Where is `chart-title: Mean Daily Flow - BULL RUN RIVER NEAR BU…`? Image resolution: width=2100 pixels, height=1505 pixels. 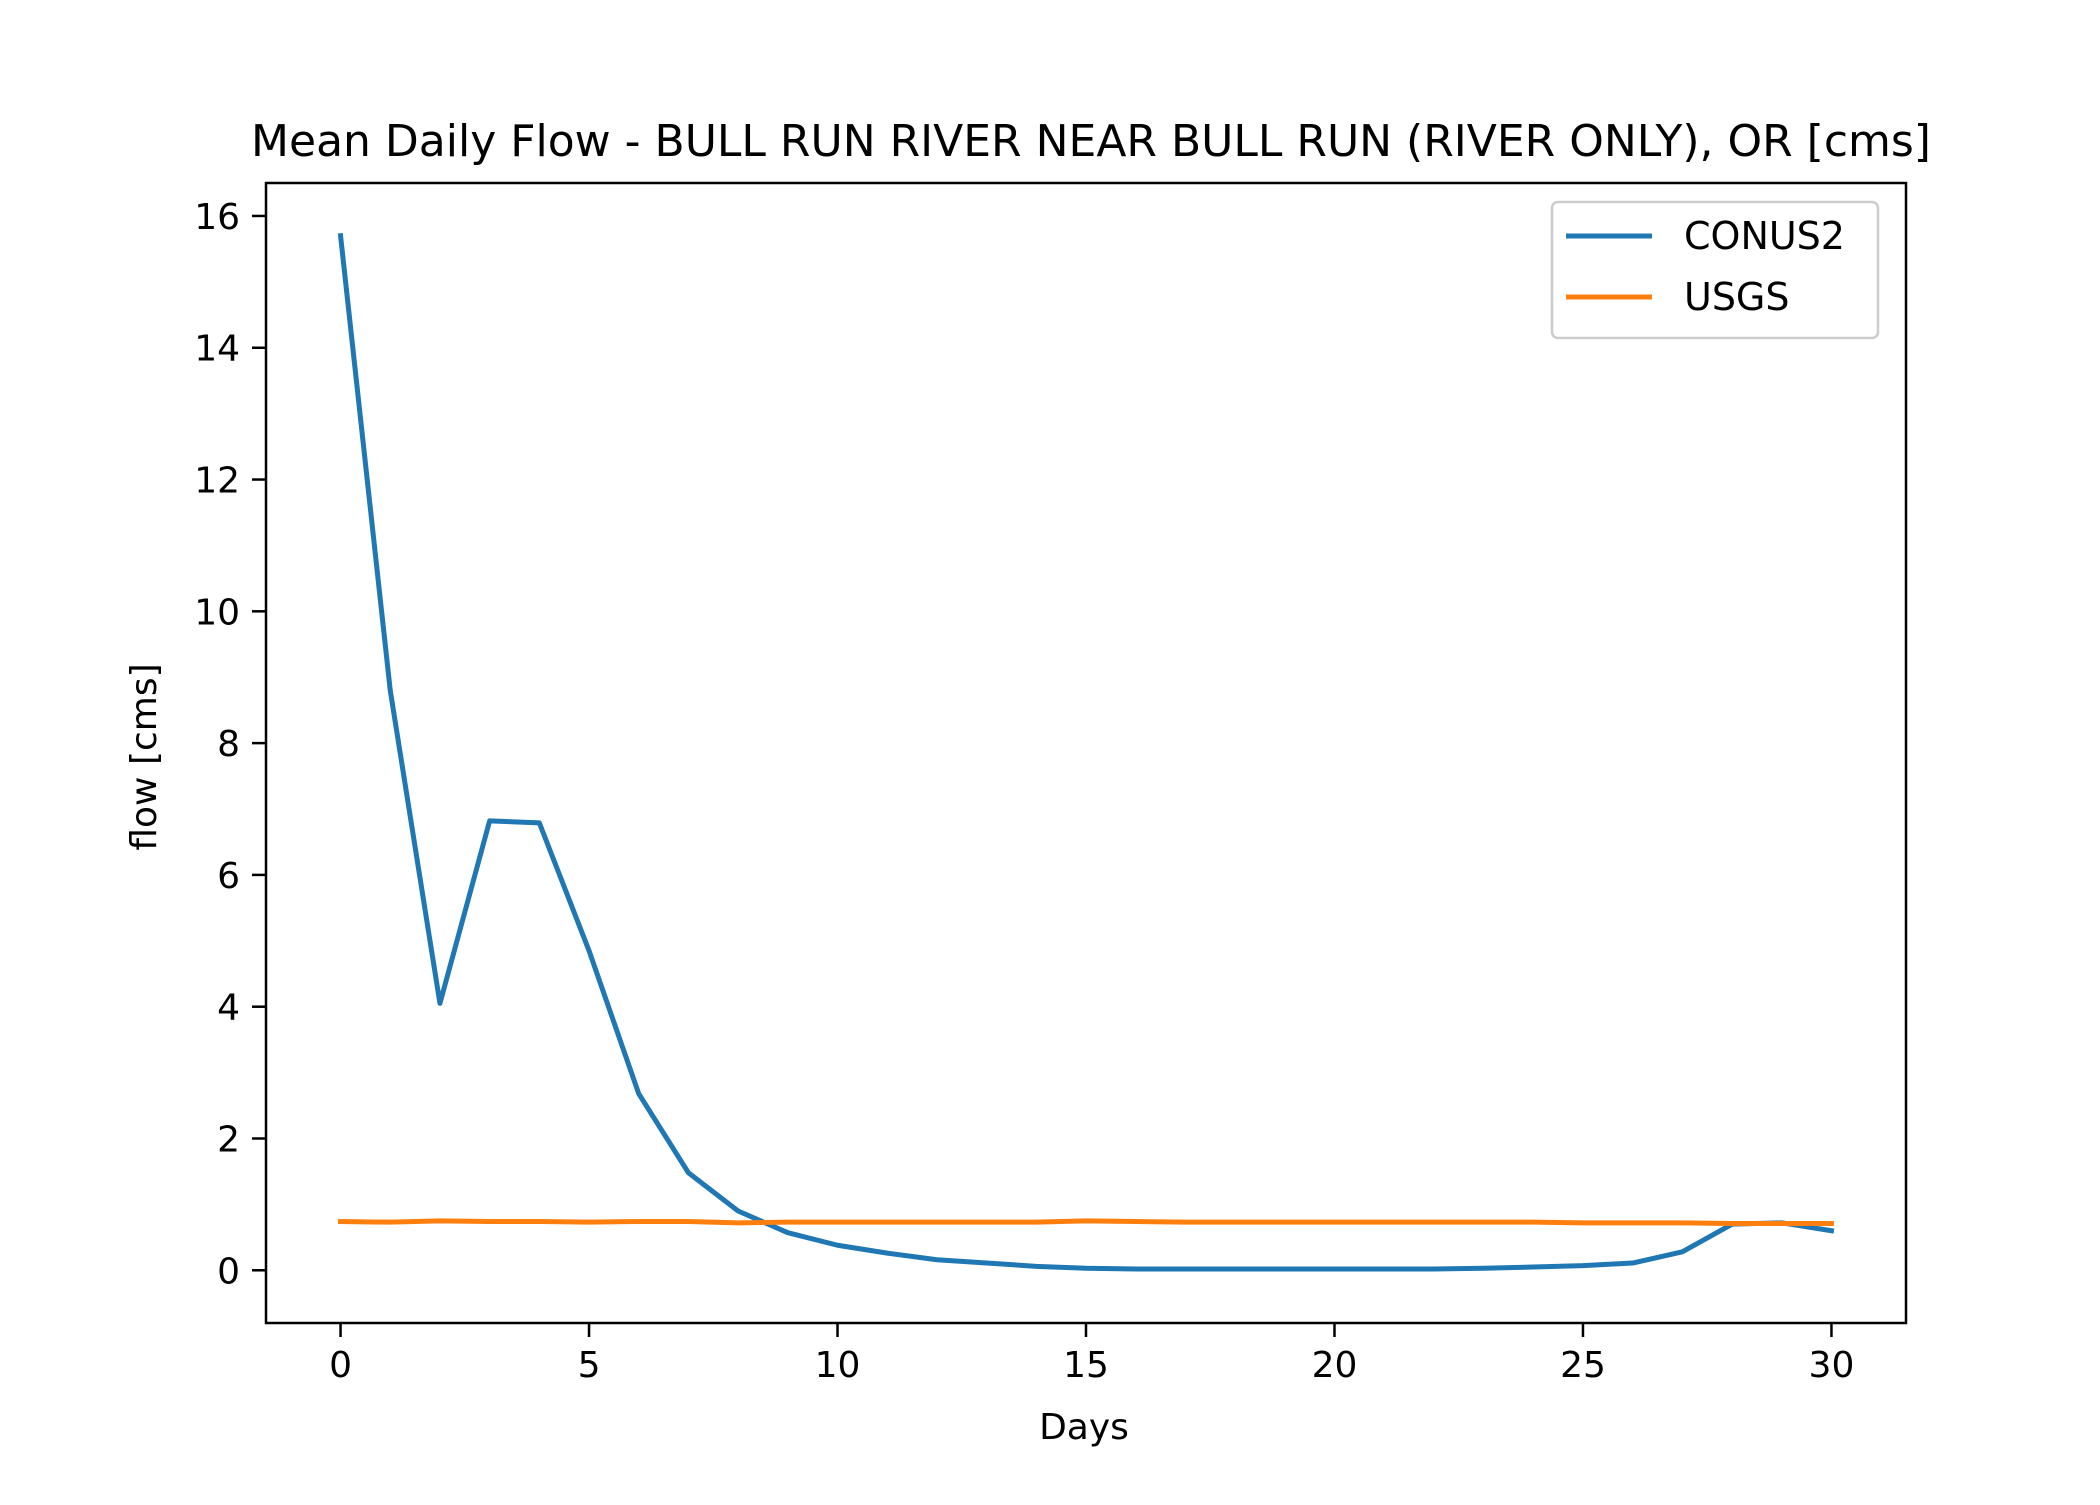 chart-title: Mean Daily Flow - BULL RUN RIVER NEAR BU… is located at coordinates (1091, 141).